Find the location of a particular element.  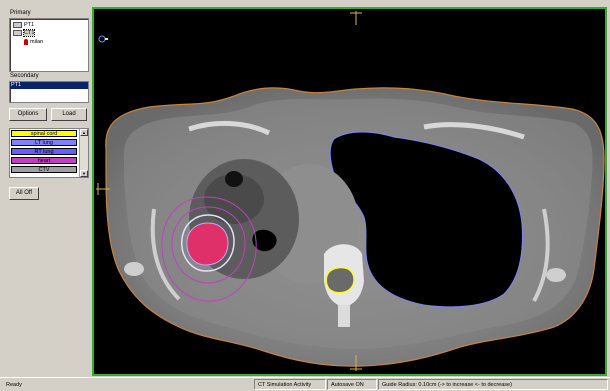

status-autosave: Autosave ON is located at coordinates (352, 384).